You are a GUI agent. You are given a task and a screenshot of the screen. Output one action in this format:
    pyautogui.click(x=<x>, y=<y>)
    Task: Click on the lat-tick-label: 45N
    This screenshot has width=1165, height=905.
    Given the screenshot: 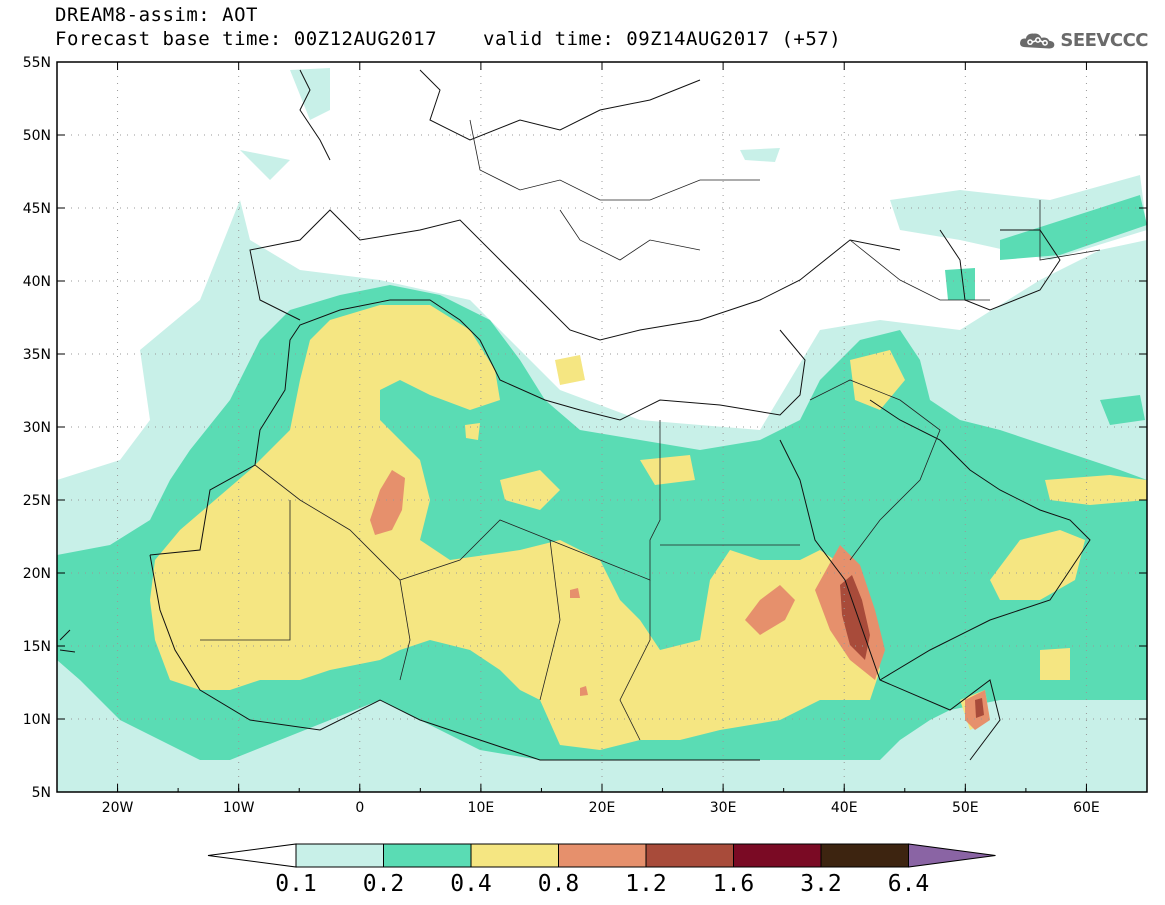 What is the action you would take?
    pyautogui.click(x=37, y=209)
    